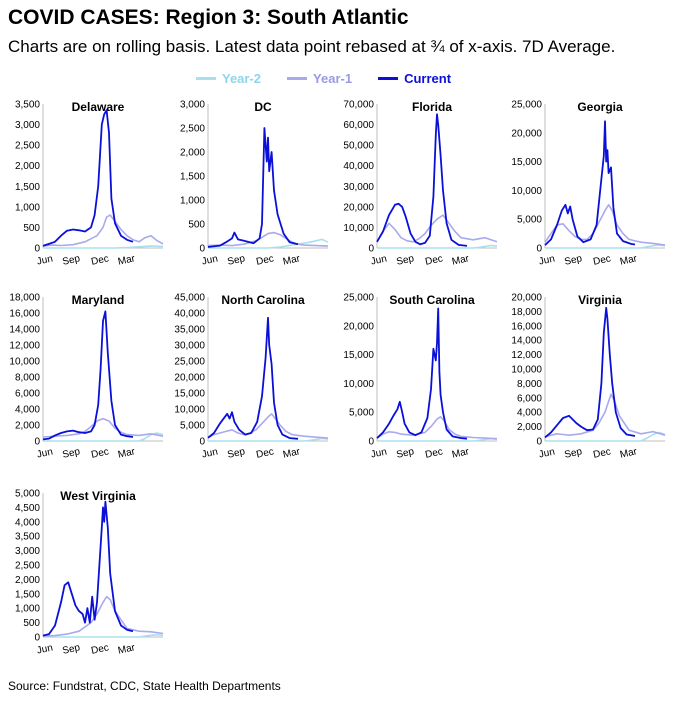 The height and width of the screenshot is (703, 681). Describe the element at coordinates (27, 508) in the screenshot. I see `y-tick-label: 4,500` at that location.